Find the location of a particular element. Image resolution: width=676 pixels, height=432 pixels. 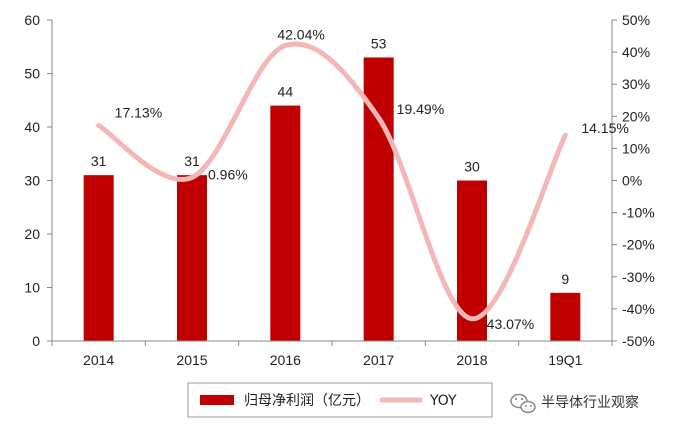

y-right-tick-label: 50% is located at coordinates (636, 20).